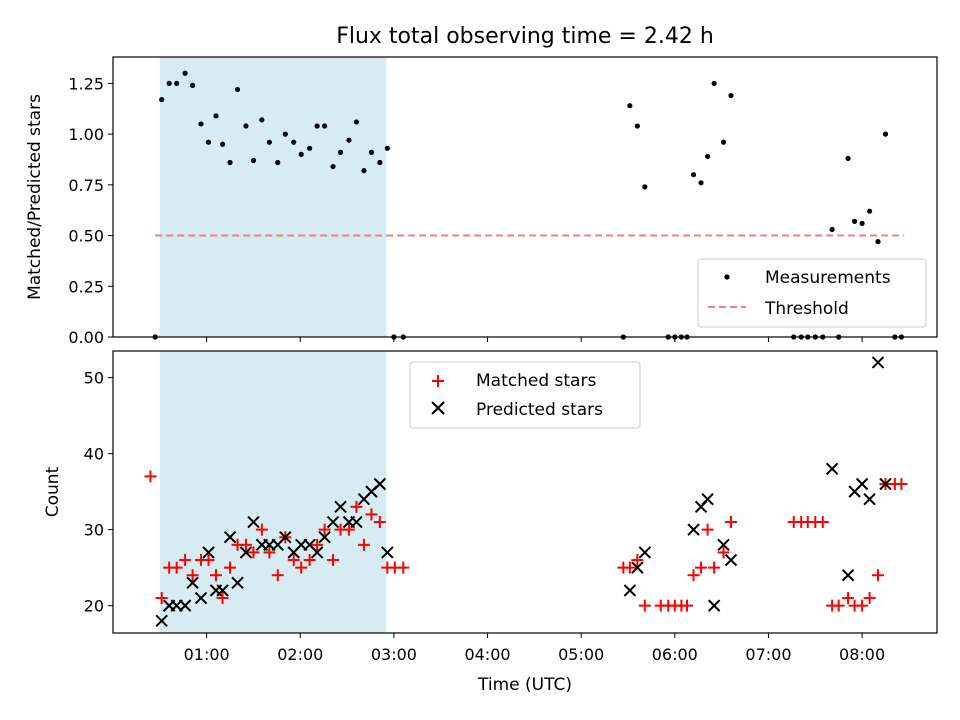  I want to click on y-tick-label: 0.50, so click(86, 236).